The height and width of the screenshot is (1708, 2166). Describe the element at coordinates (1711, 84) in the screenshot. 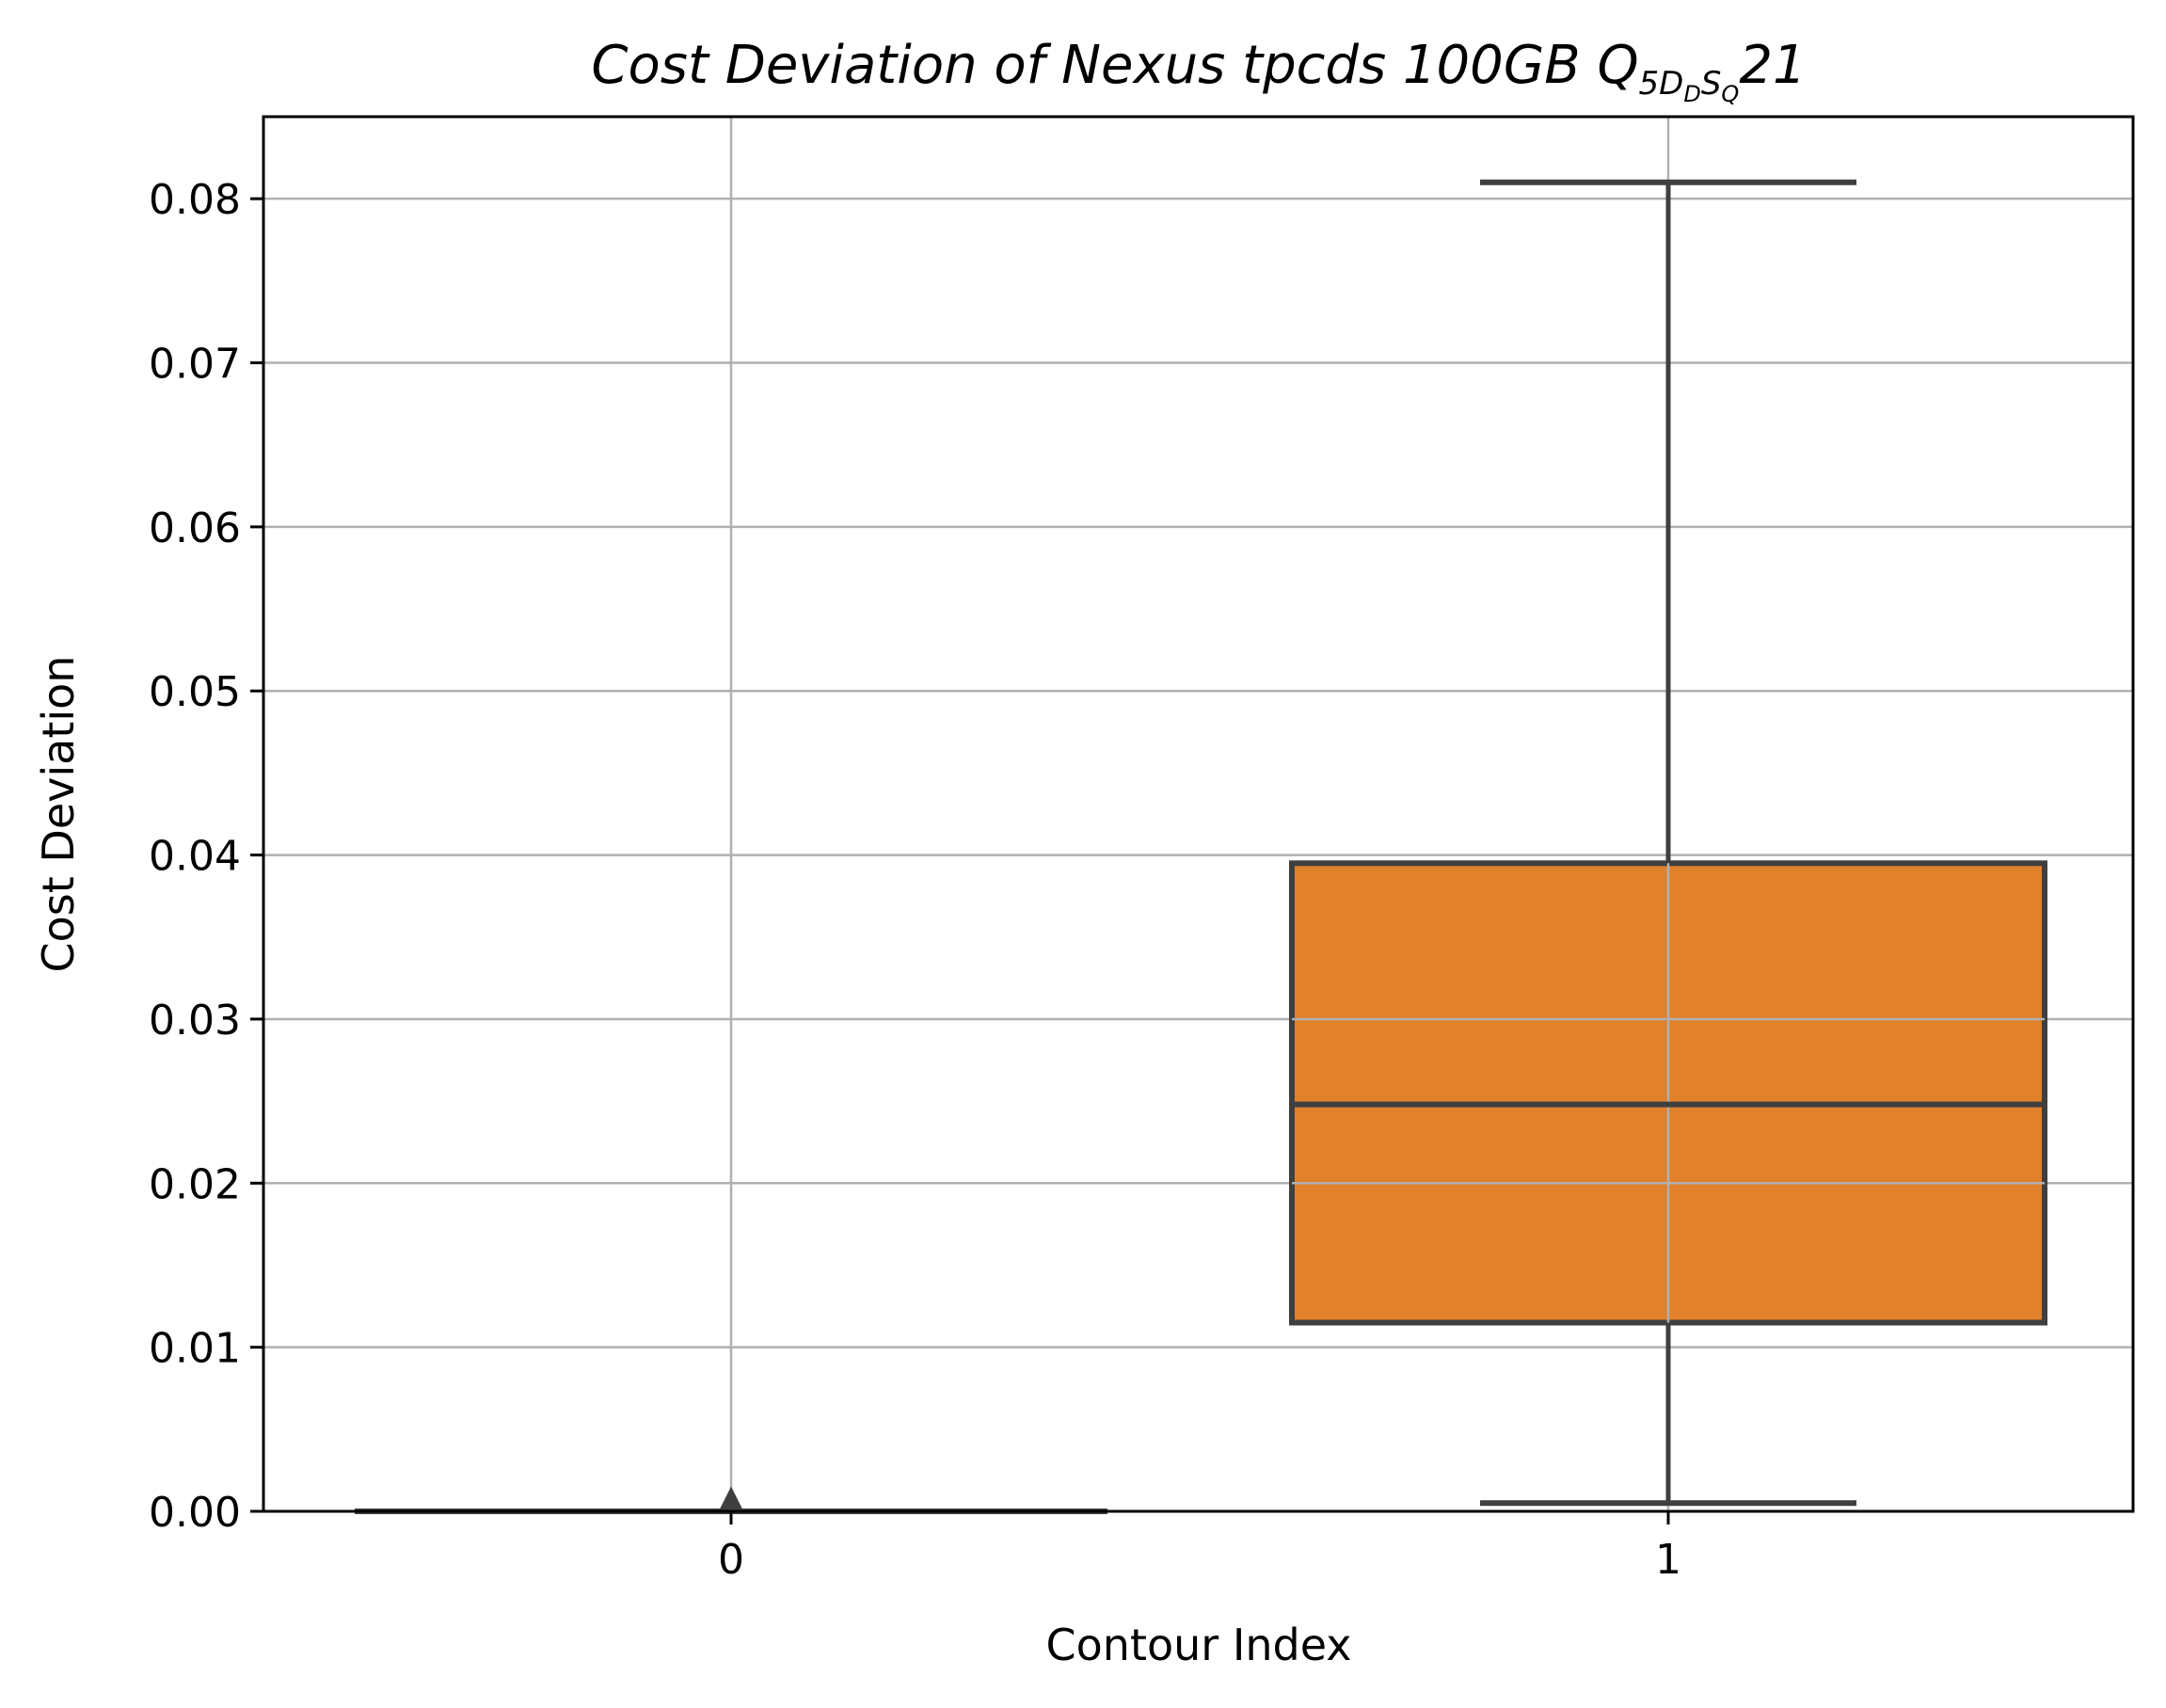

I see `chart-title-sub-s: S` at that location.